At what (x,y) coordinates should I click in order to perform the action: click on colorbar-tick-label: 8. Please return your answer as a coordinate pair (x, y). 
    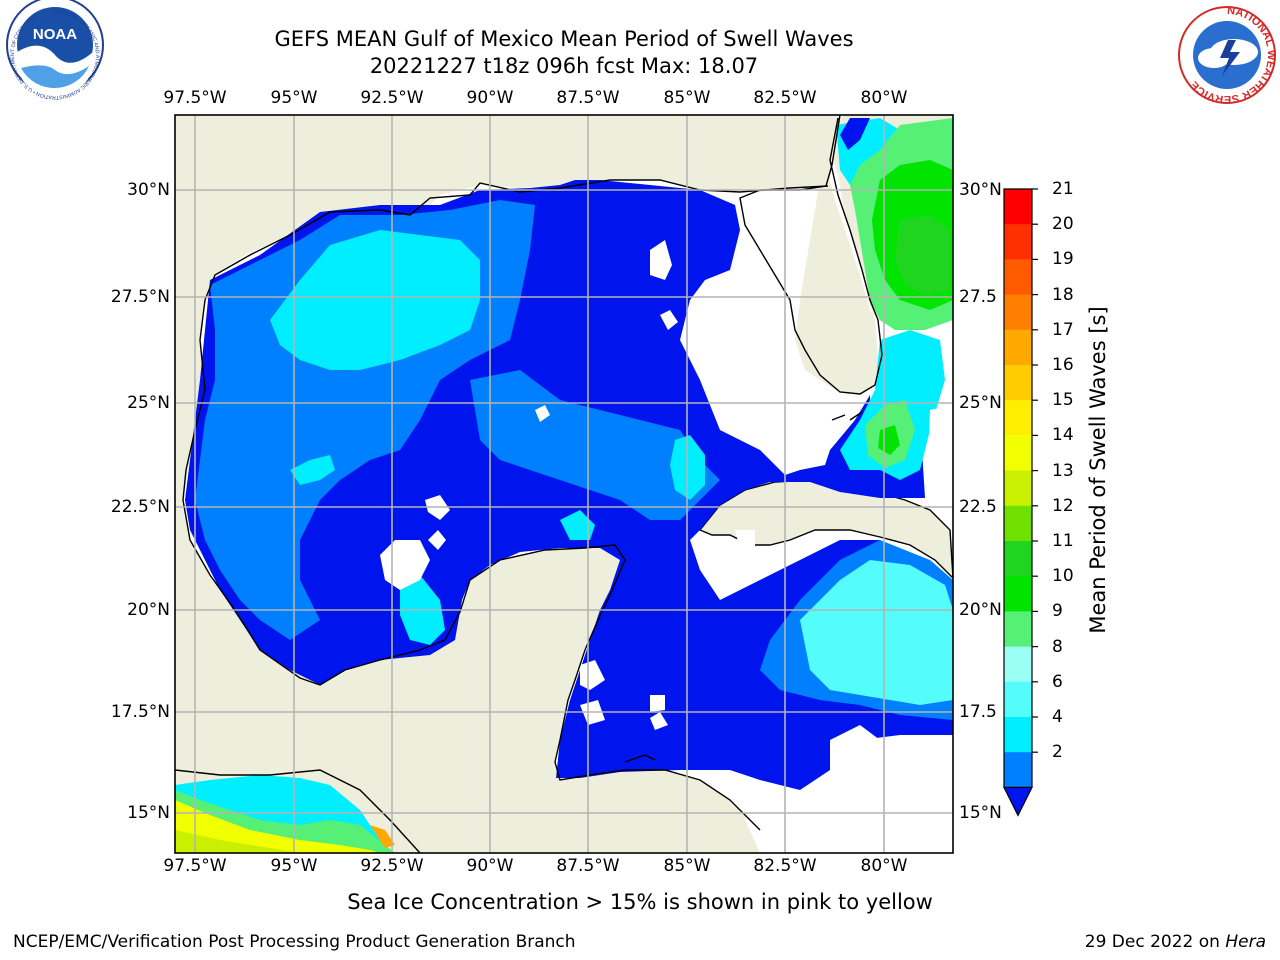
    Looking at the image, I should click on (1057, 646).